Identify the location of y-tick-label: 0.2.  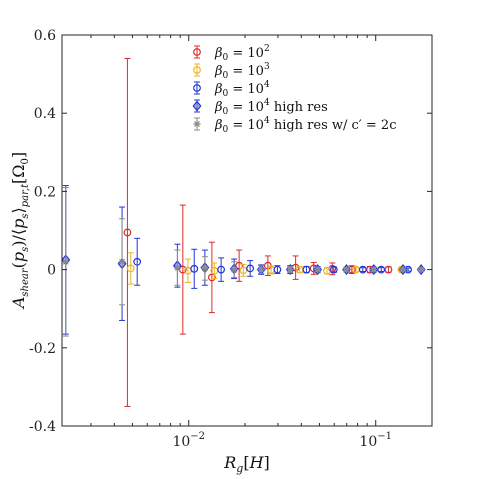
(45, 192).